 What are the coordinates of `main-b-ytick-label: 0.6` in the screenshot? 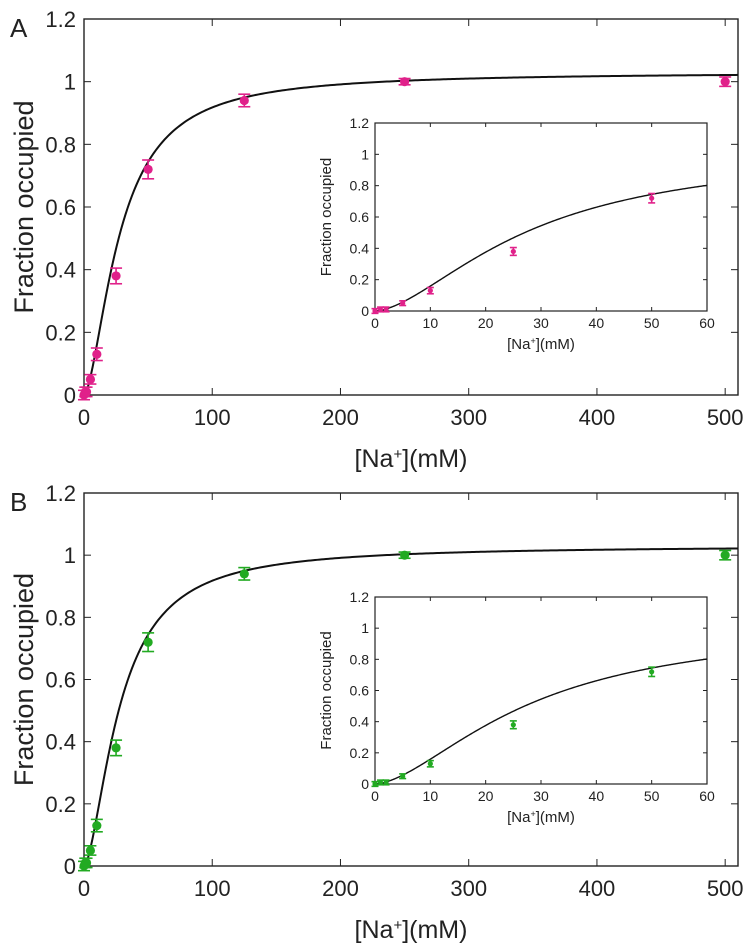 It's located at (60, 679).